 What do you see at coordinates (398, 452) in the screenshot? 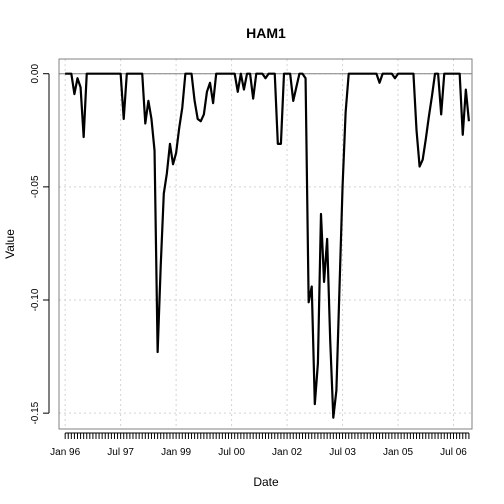
I see `x-tick-label: Jan 05` at bounding box center [398, 452].